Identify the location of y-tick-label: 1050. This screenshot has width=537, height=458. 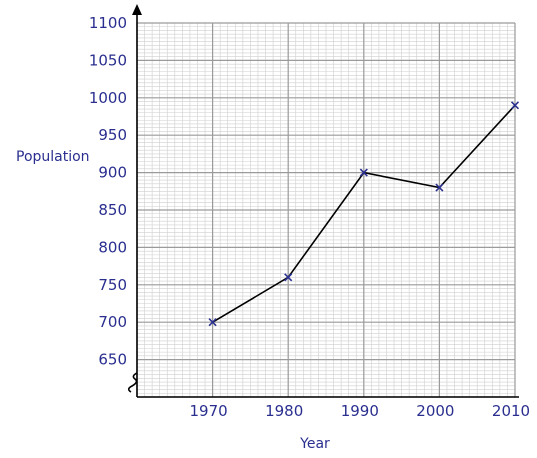
(108, 60).